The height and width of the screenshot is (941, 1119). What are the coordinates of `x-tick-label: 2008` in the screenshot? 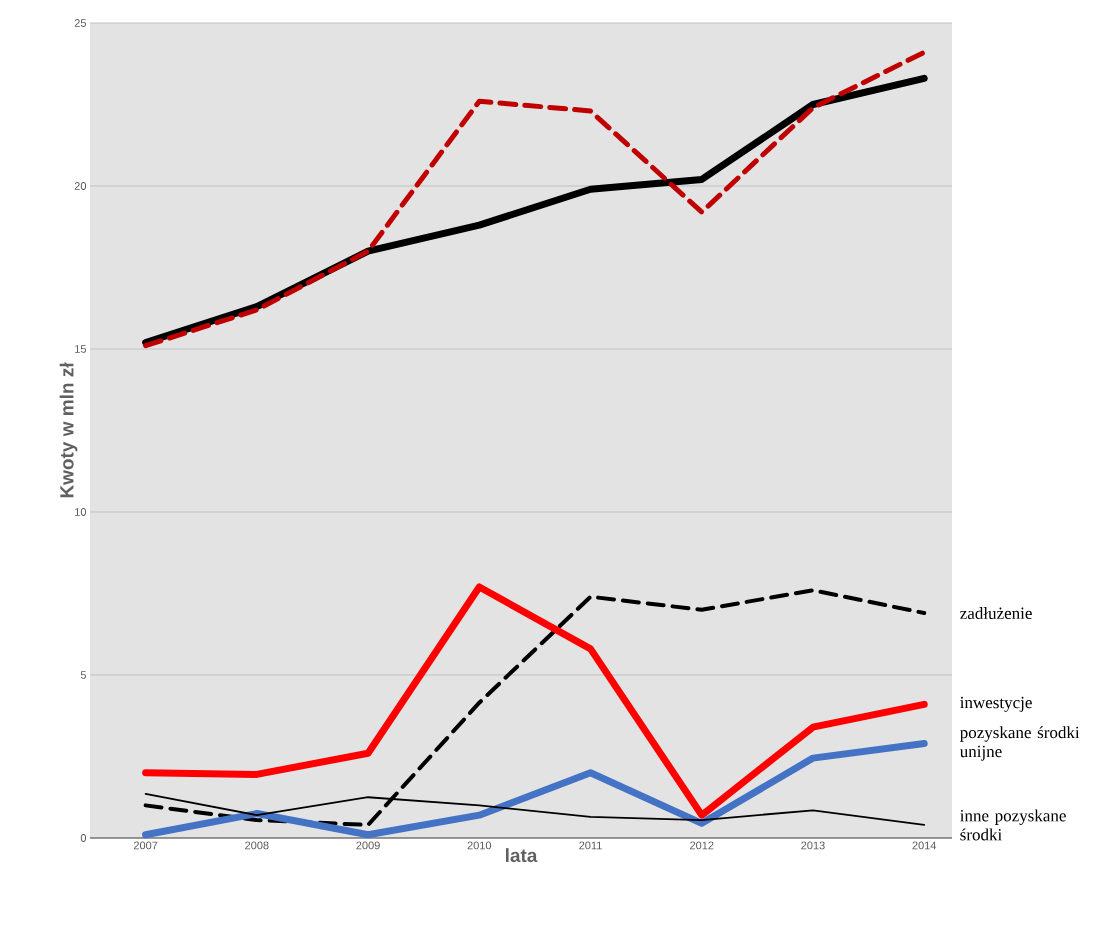 It's located at (257, 845).